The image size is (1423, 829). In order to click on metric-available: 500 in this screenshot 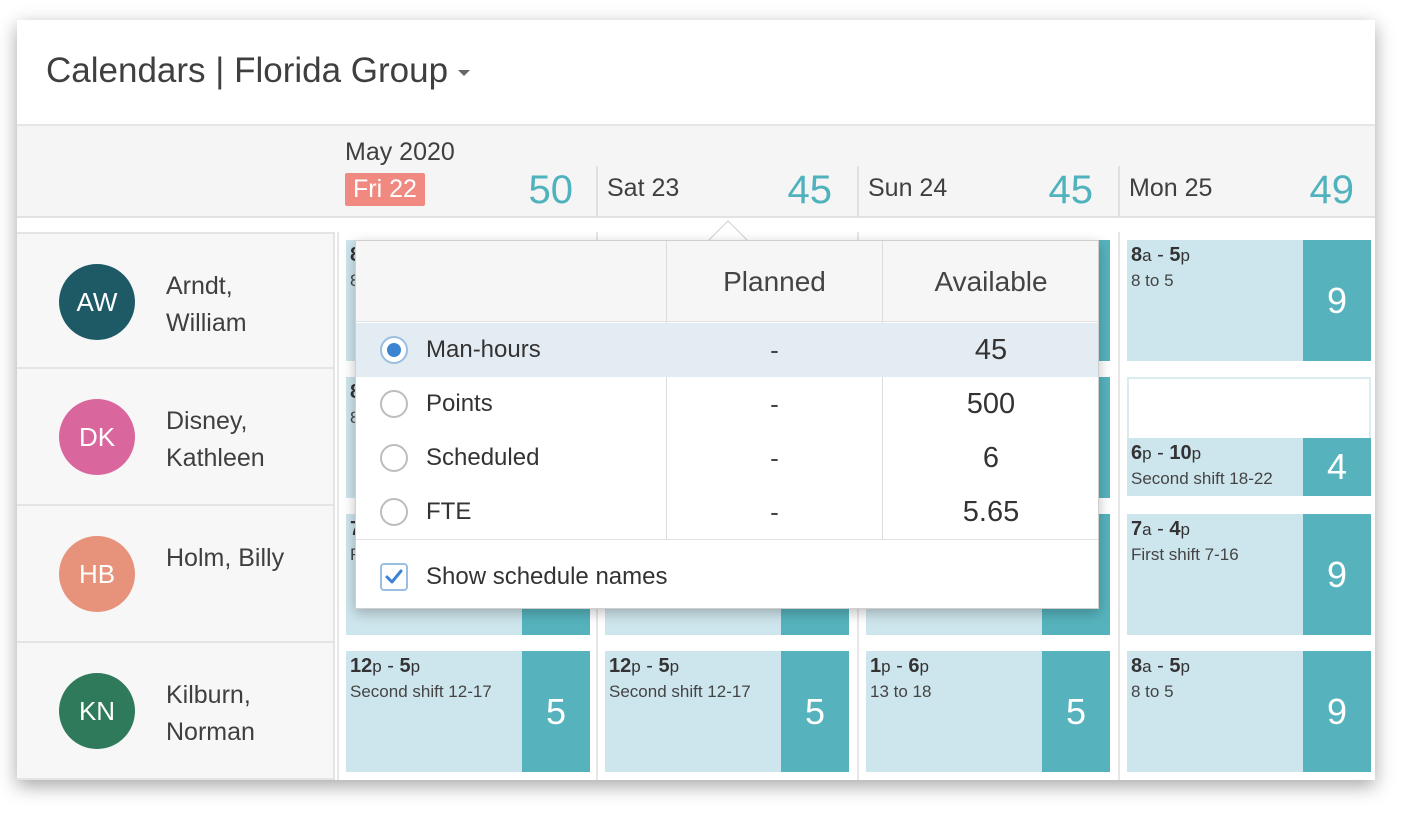, I will do `click(991, 404)`.